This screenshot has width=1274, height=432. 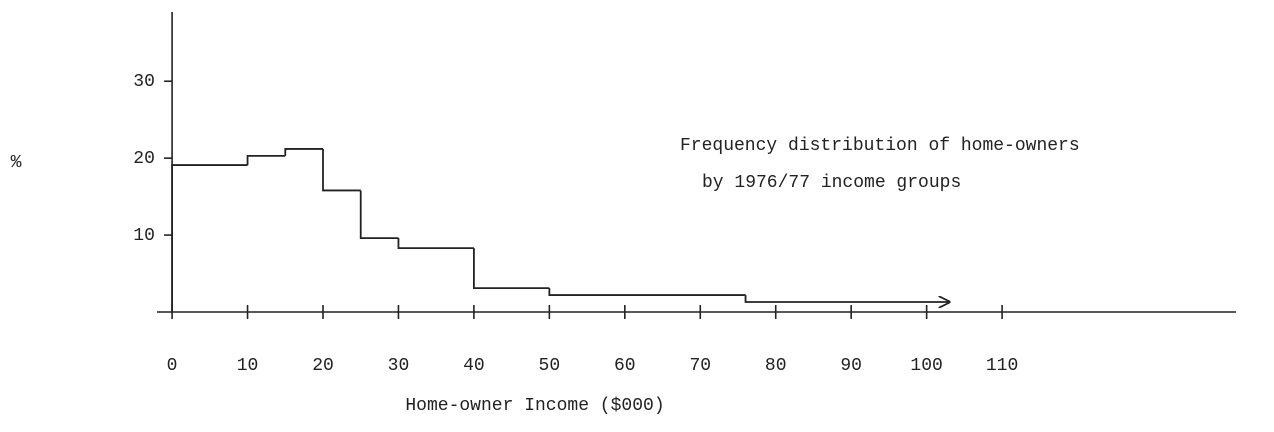 I want to click on x-tick-label: 110, so click(x=1002, y=366).